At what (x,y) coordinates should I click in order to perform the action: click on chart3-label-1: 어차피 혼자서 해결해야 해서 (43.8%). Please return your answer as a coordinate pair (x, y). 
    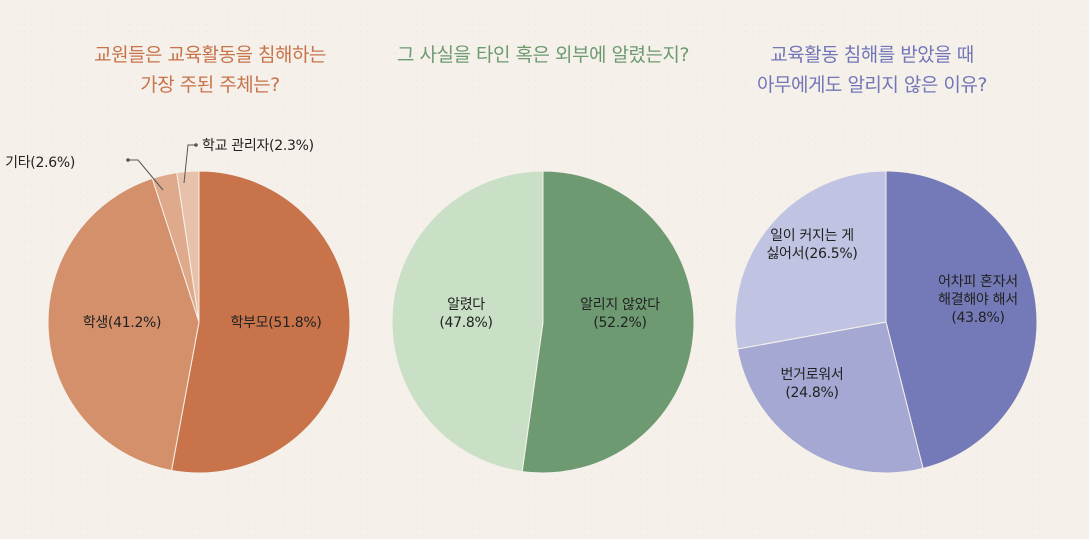
    Looking at the image, I should click on (978, 300).